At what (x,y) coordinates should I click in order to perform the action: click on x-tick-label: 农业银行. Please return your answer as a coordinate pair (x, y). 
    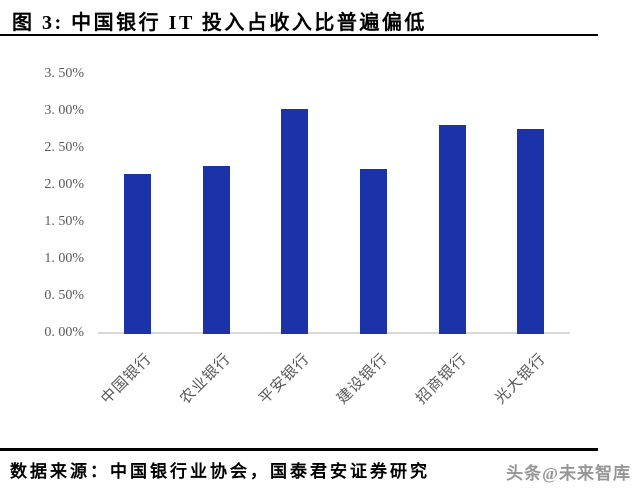
    Looking at the image, I should click on (206, 379).